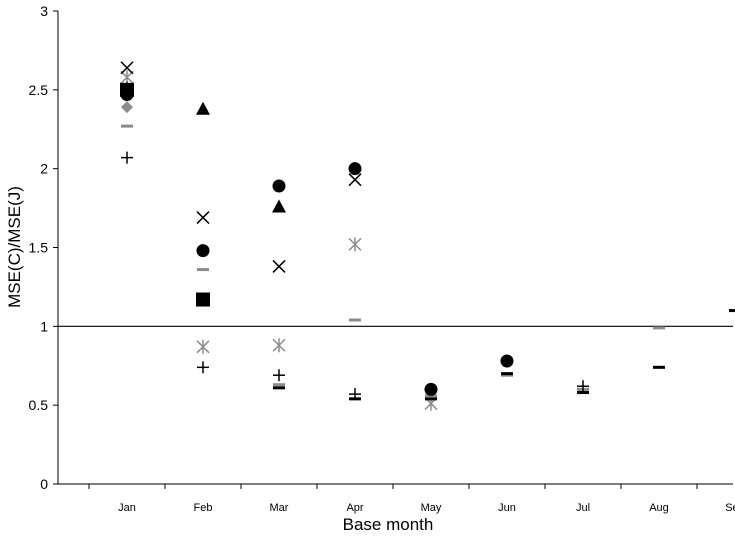 This screenshot has height=540, width=735. I want to click on y-tick-label: 0.5, so click(39, 405).